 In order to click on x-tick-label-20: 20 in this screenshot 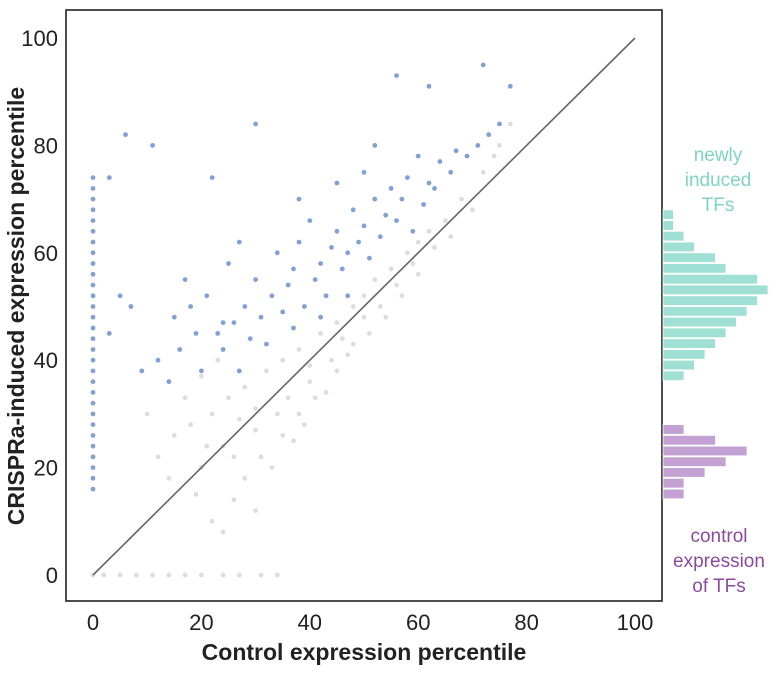, I will do `click(201, 622)`.